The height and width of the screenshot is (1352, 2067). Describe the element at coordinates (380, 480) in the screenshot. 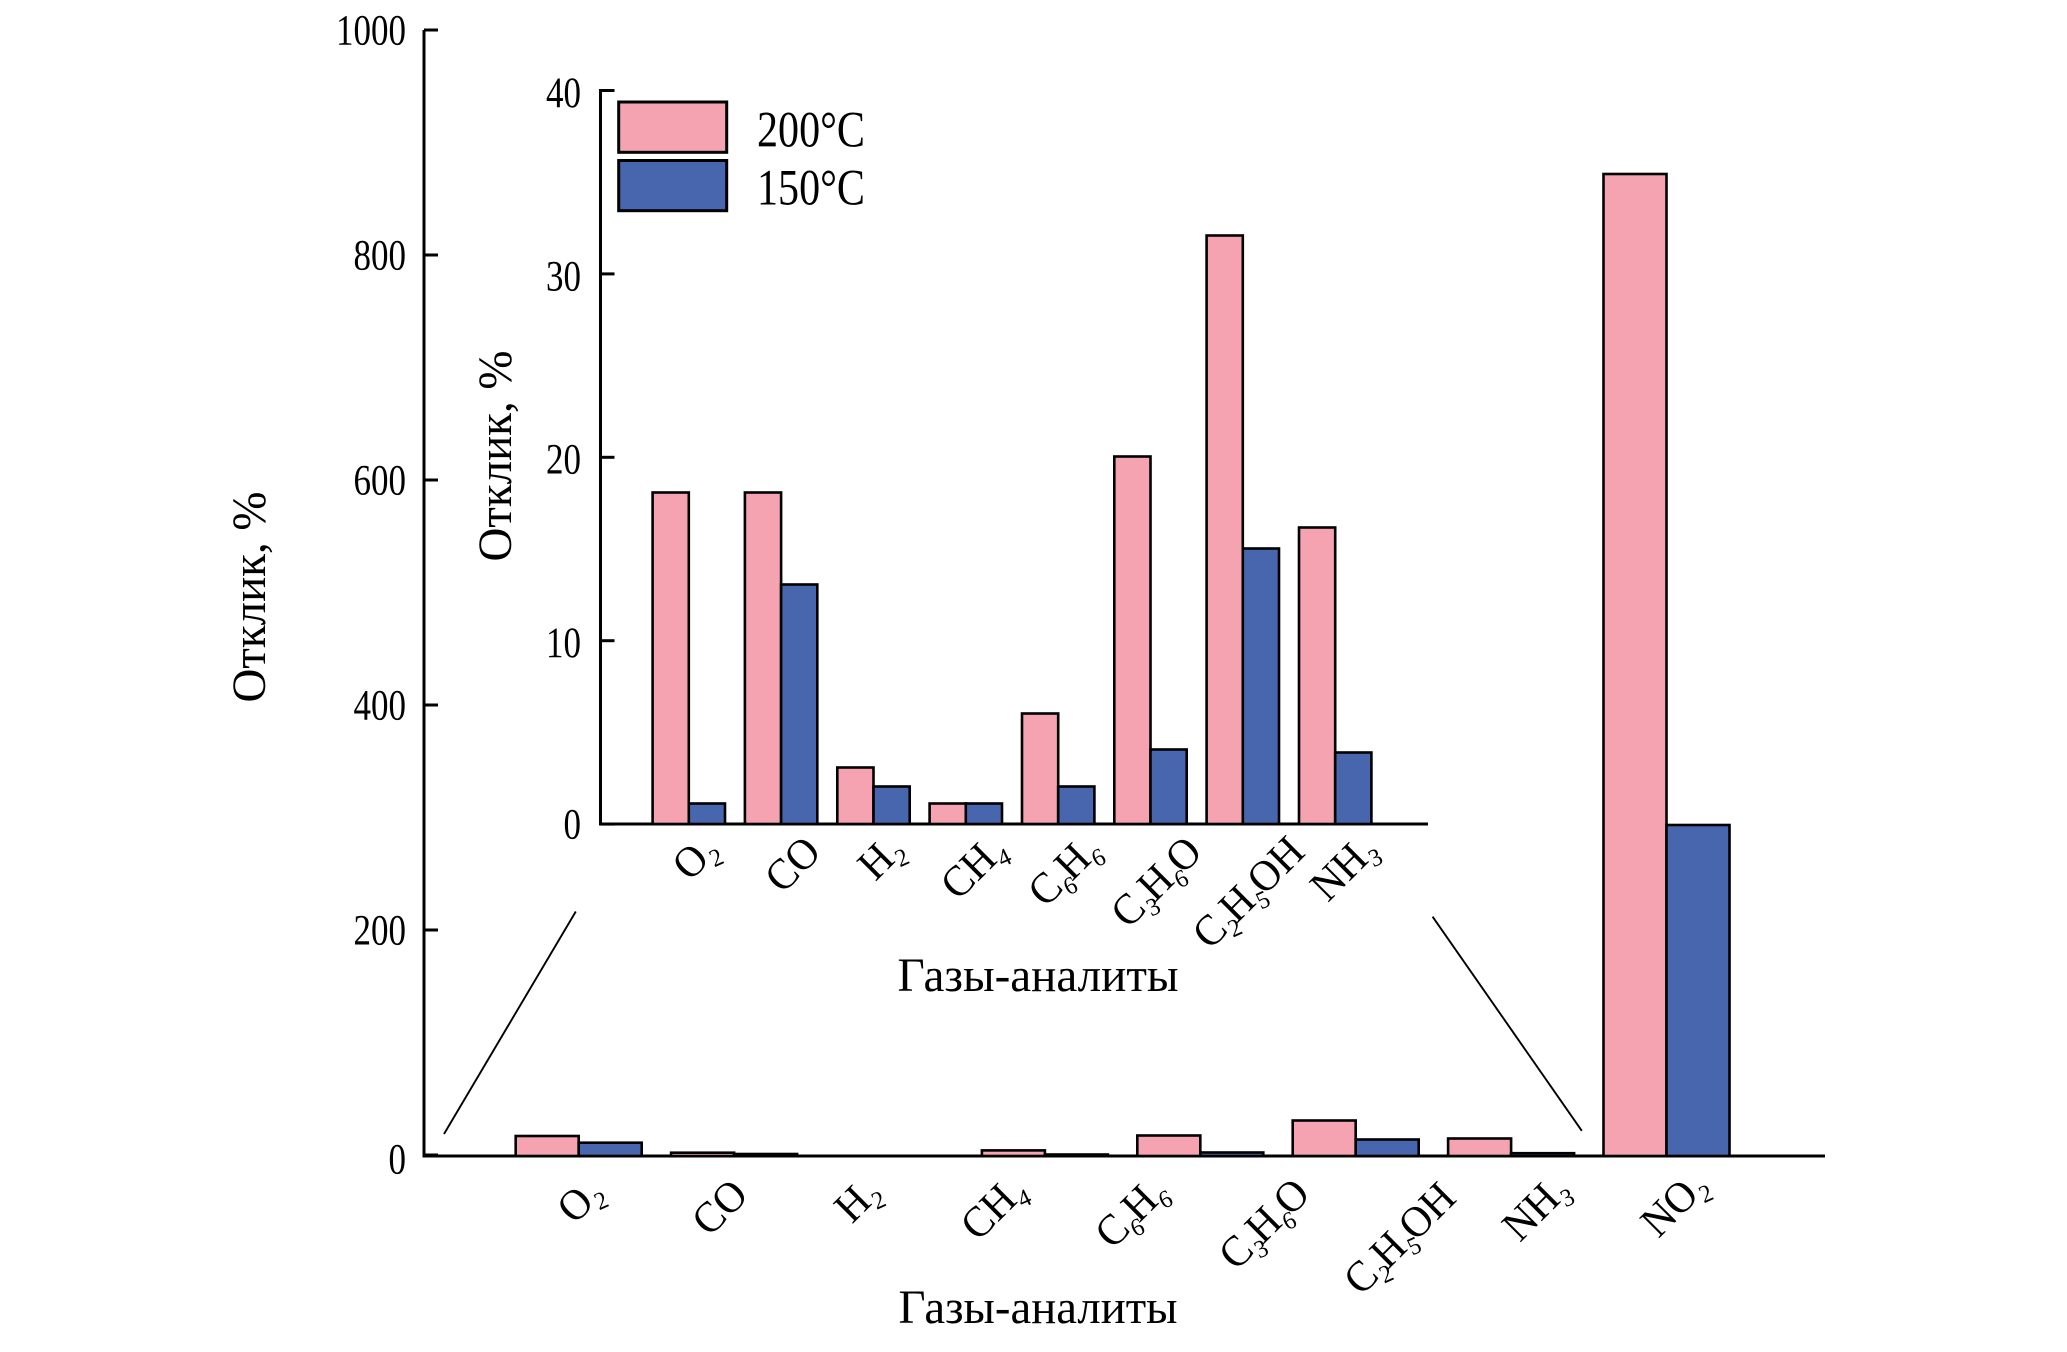

I see `svg-text: 600` at that location.